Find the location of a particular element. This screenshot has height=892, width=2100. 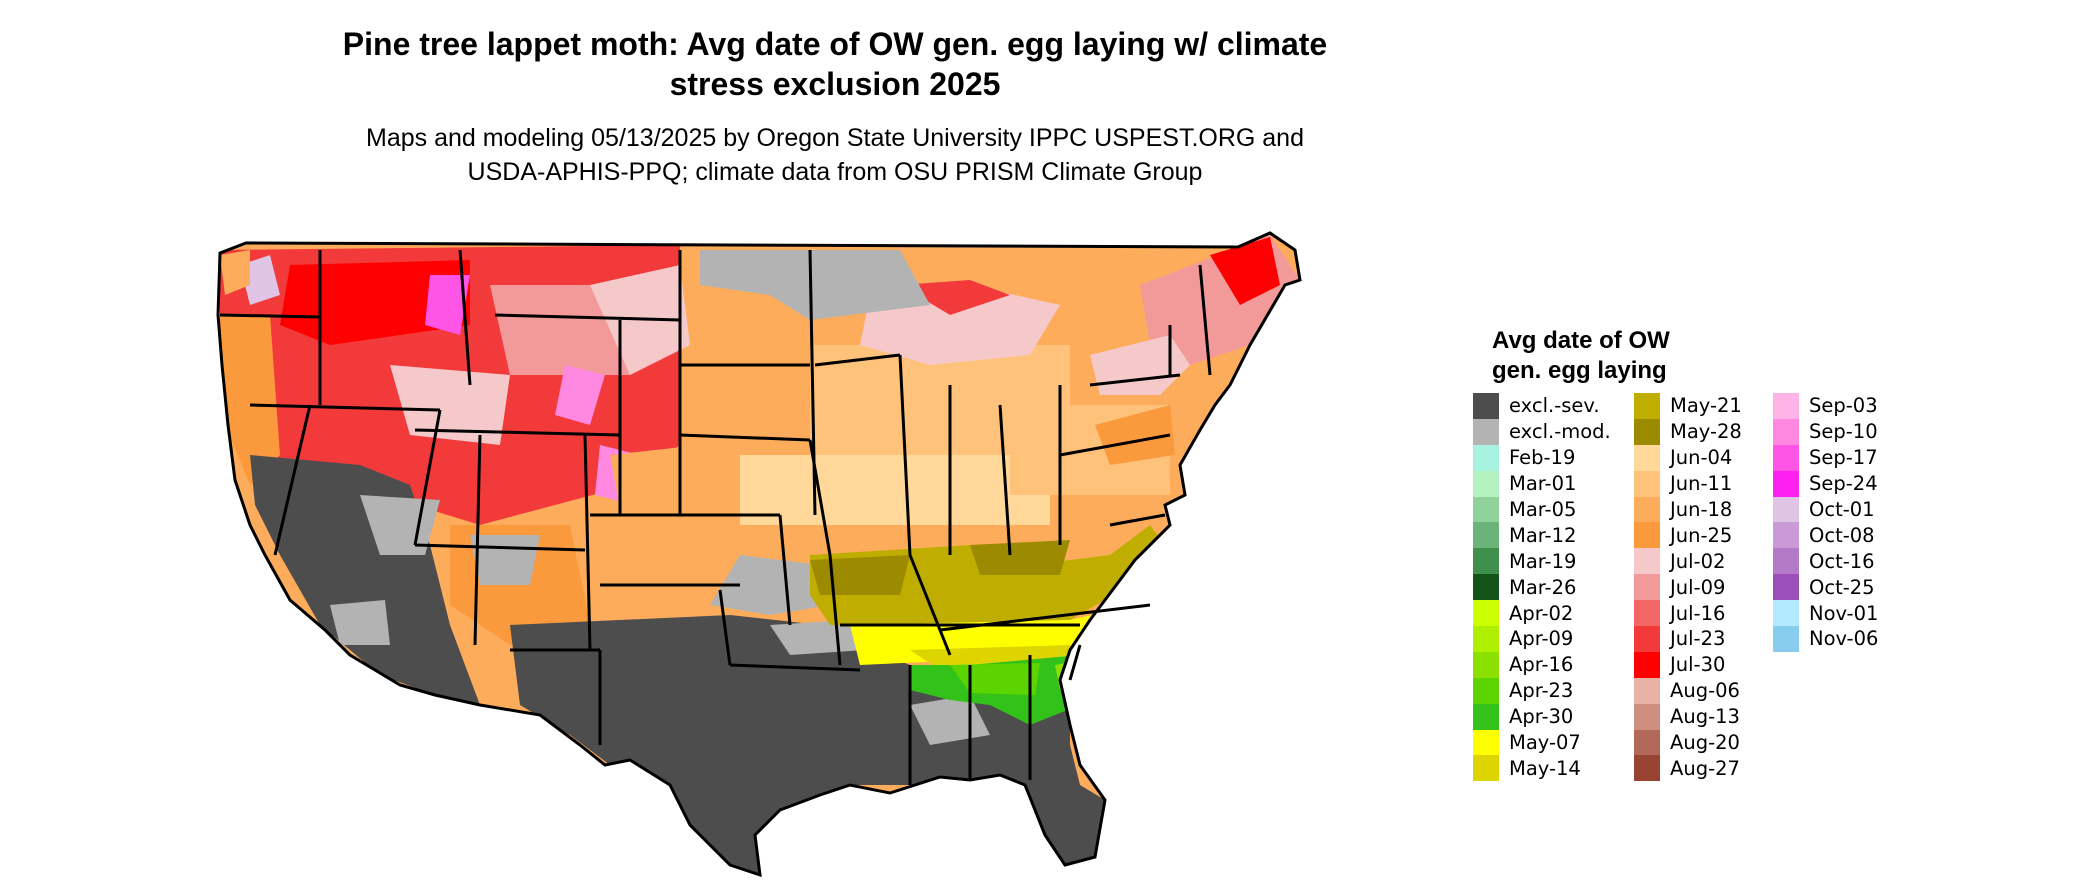

legend-item: Mar-12 is located at coordinates (1542, 535).